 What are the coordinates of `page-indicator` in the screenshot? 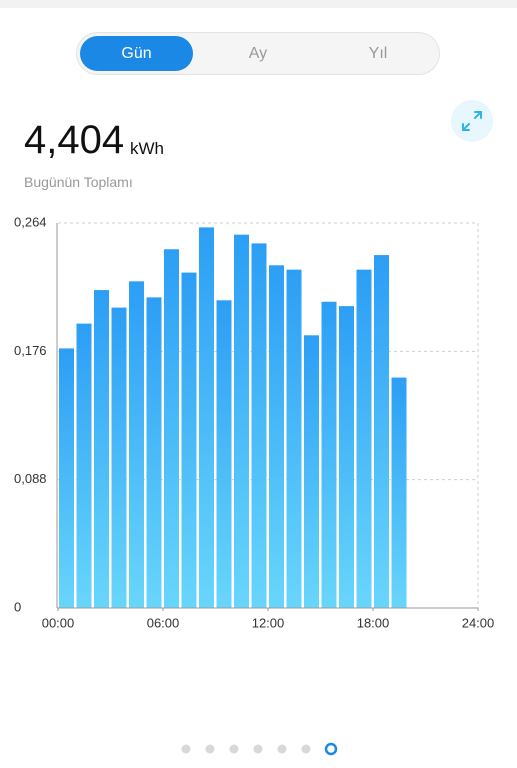 It's located at (259, 749).